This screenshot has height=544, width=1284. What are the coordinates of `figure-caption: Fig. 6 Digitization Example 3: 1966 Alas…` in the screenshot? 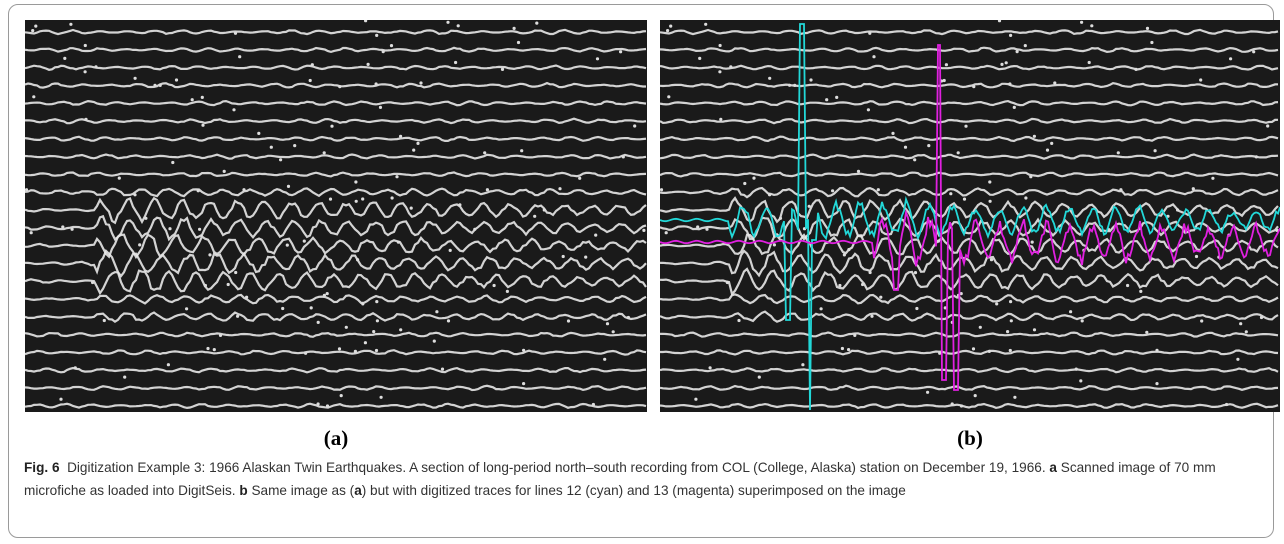 It's located at (649, 479).